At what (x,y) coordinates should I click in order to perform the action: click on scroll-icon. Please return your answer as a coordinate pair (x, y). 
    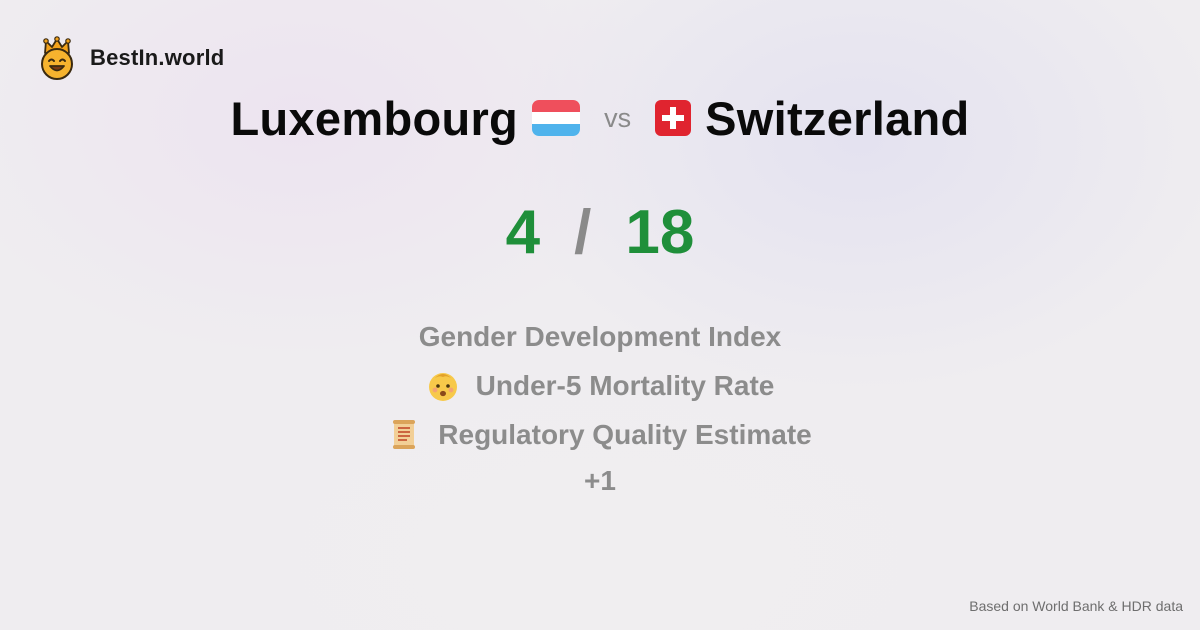
    Looking at the image, I should click on (404, 434).